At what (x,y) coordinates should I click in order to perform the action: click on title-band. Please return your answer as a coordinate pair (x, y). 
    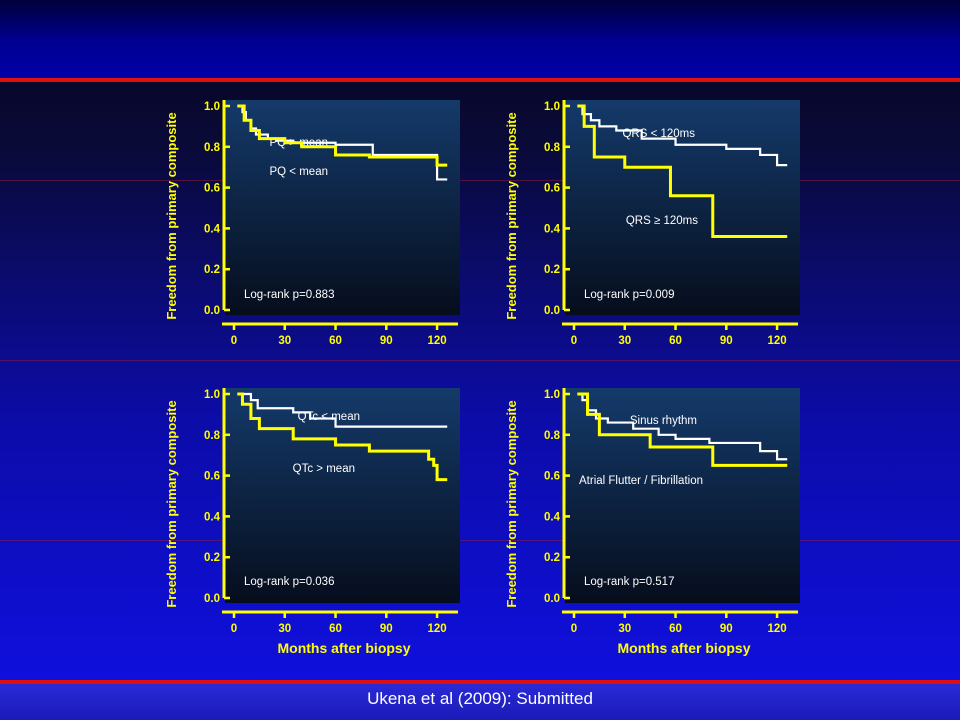
    Looking at the image, I should click on (480, 40).